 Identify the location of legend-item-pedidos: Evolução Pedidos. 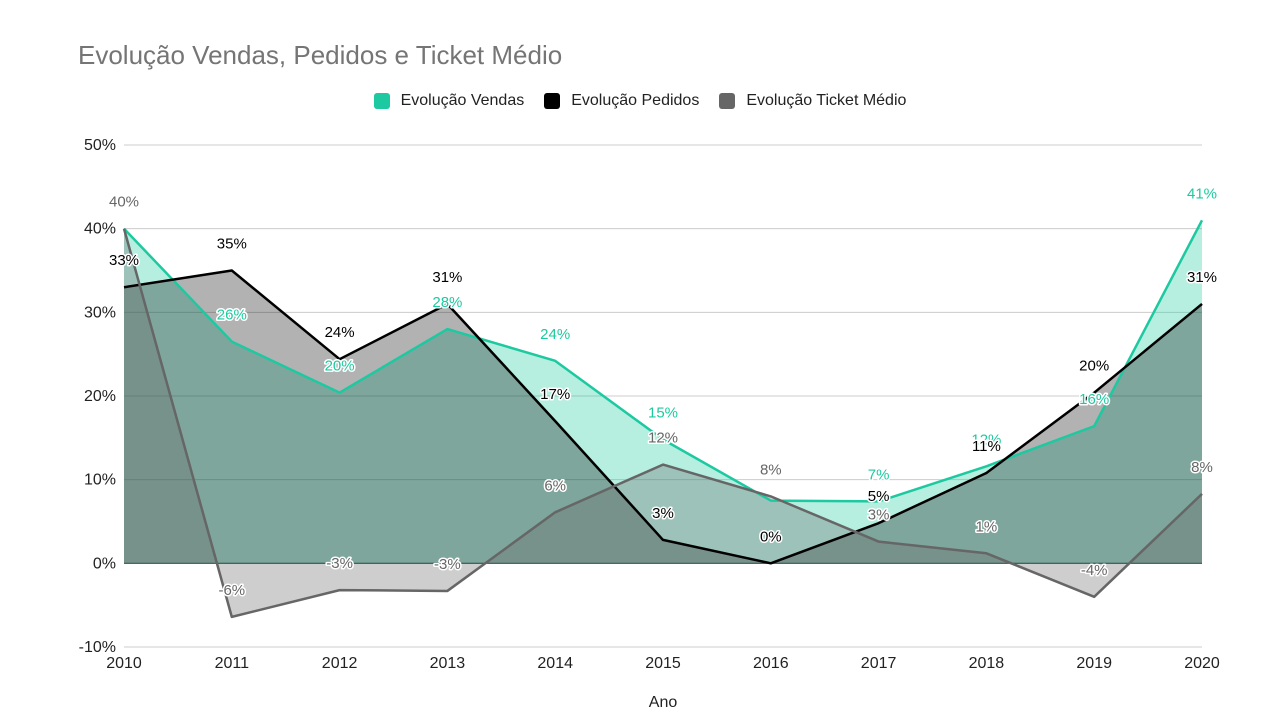
(621, 101).